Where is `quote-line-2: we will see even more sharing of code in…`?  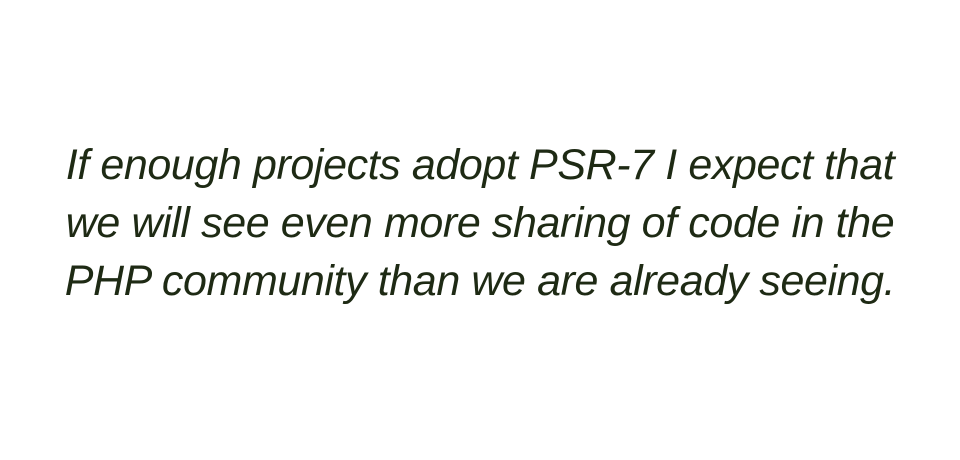
quote-line-2: we will see even more sharing of code in… is located at coordinates (480, 223).